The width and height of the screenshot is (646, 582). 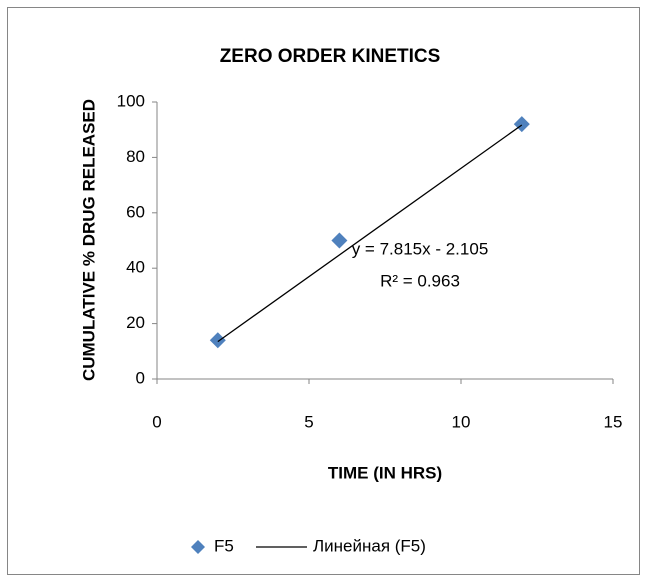 What do you see at coordinates (461, 421) in the screenshot?
I see `x-tick-label: 10` at bounding box center [461, 421].